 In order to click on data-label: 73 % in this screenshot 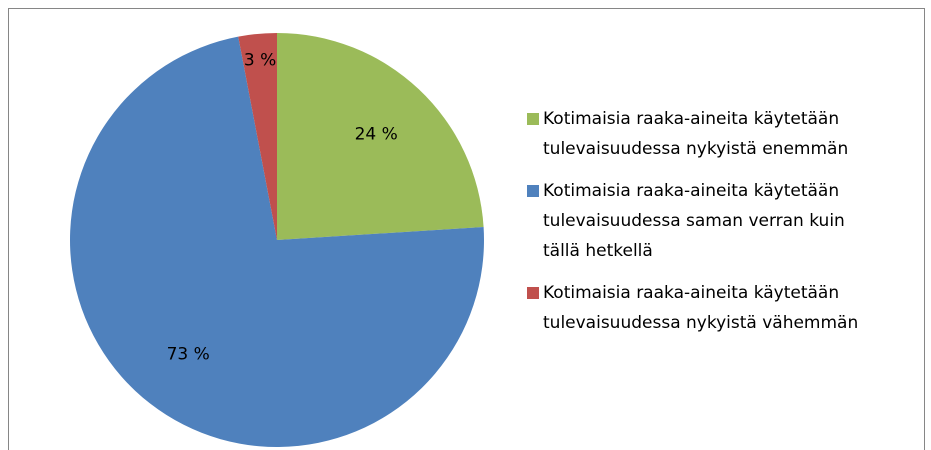, I will do `click(188, 354)`.